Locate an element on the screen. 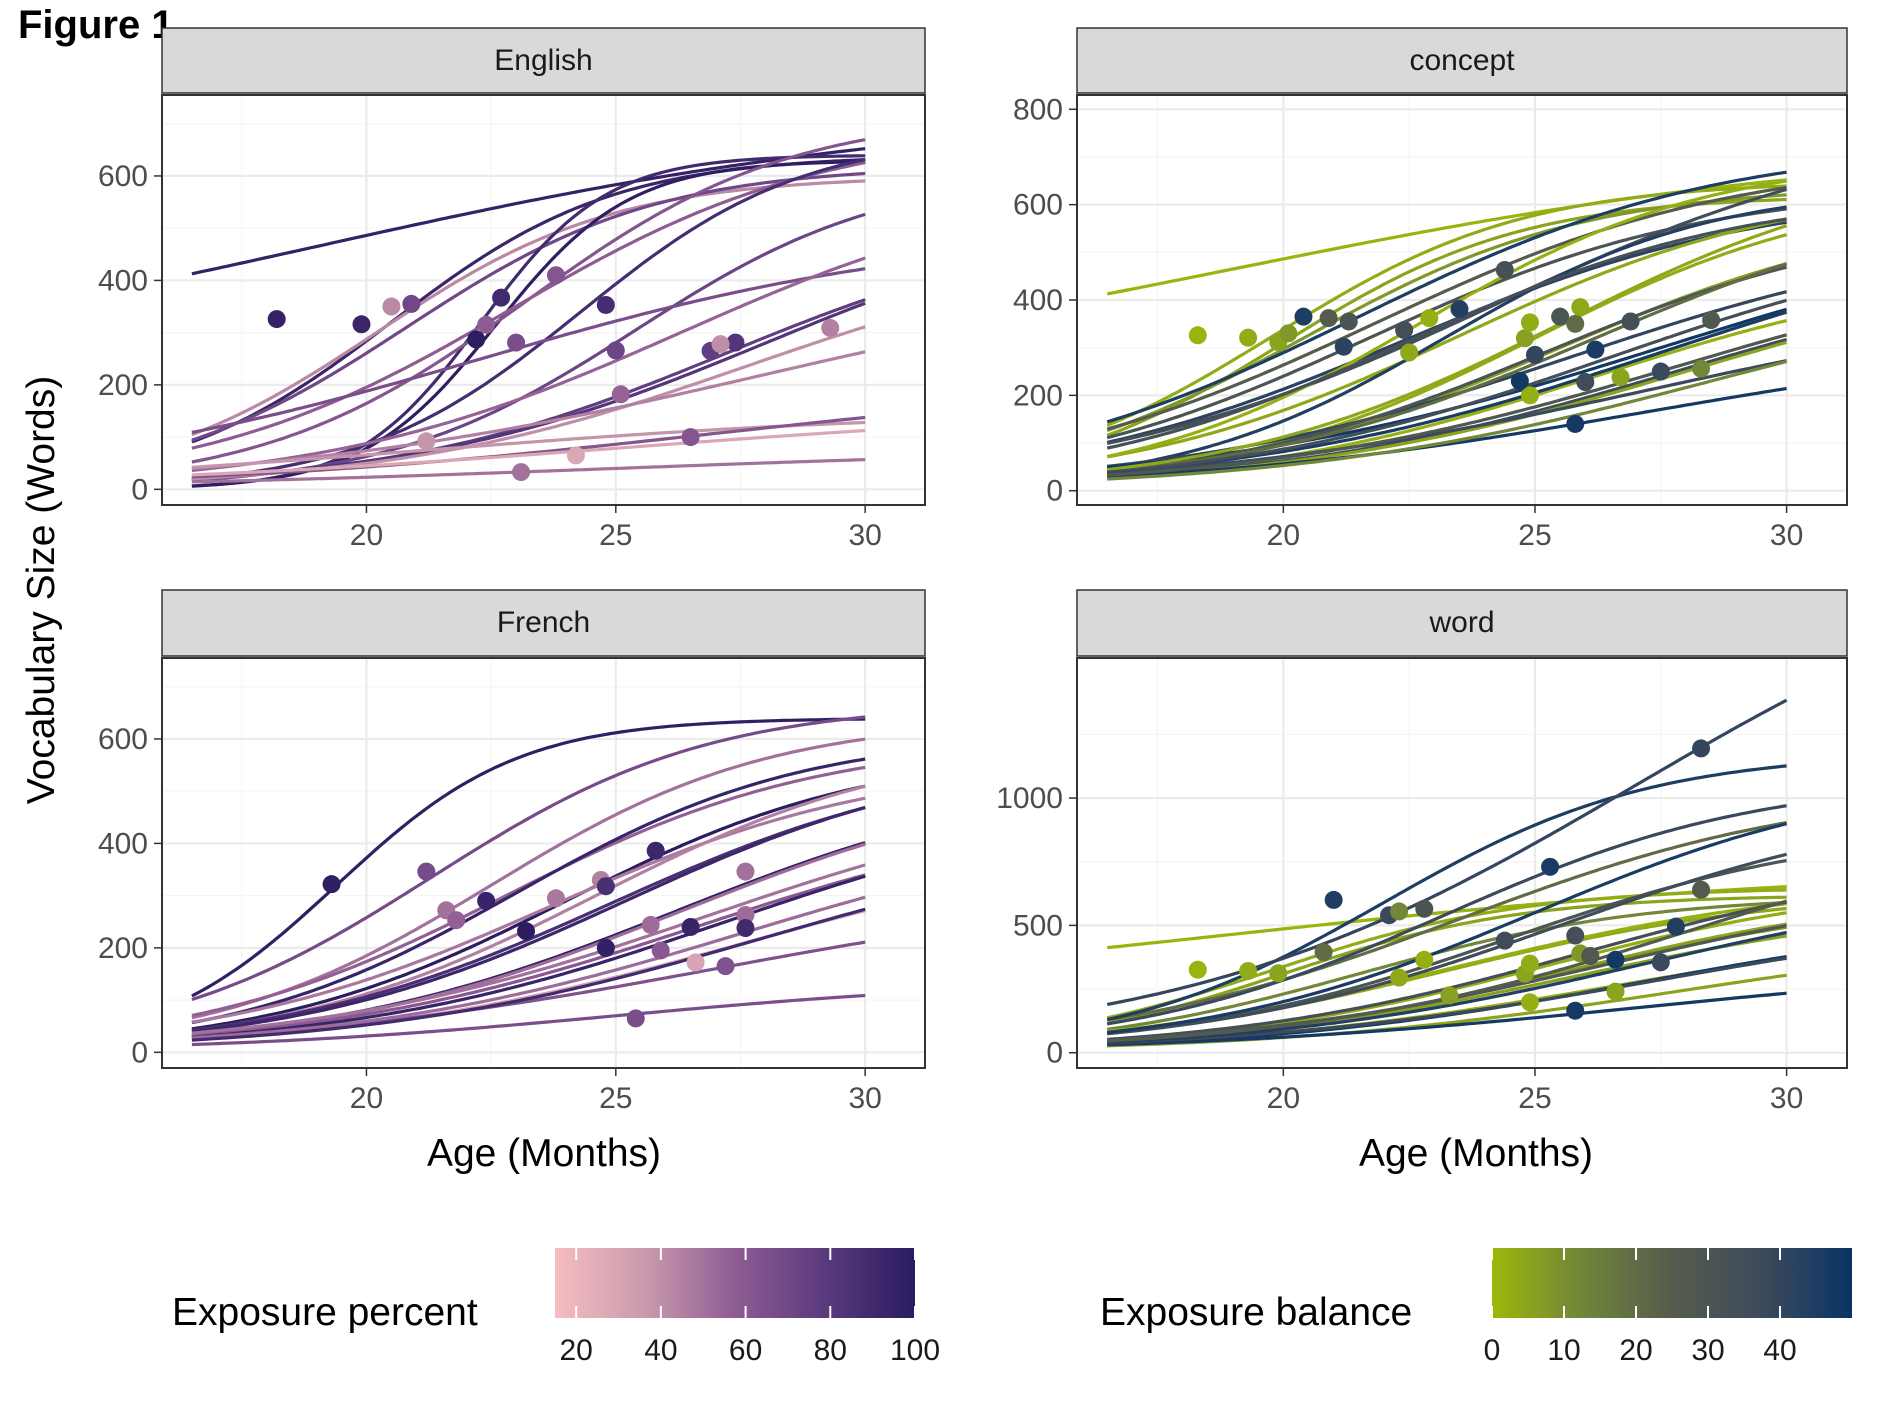  x-tick-label: 25 is located at coordinates (1534, 535).